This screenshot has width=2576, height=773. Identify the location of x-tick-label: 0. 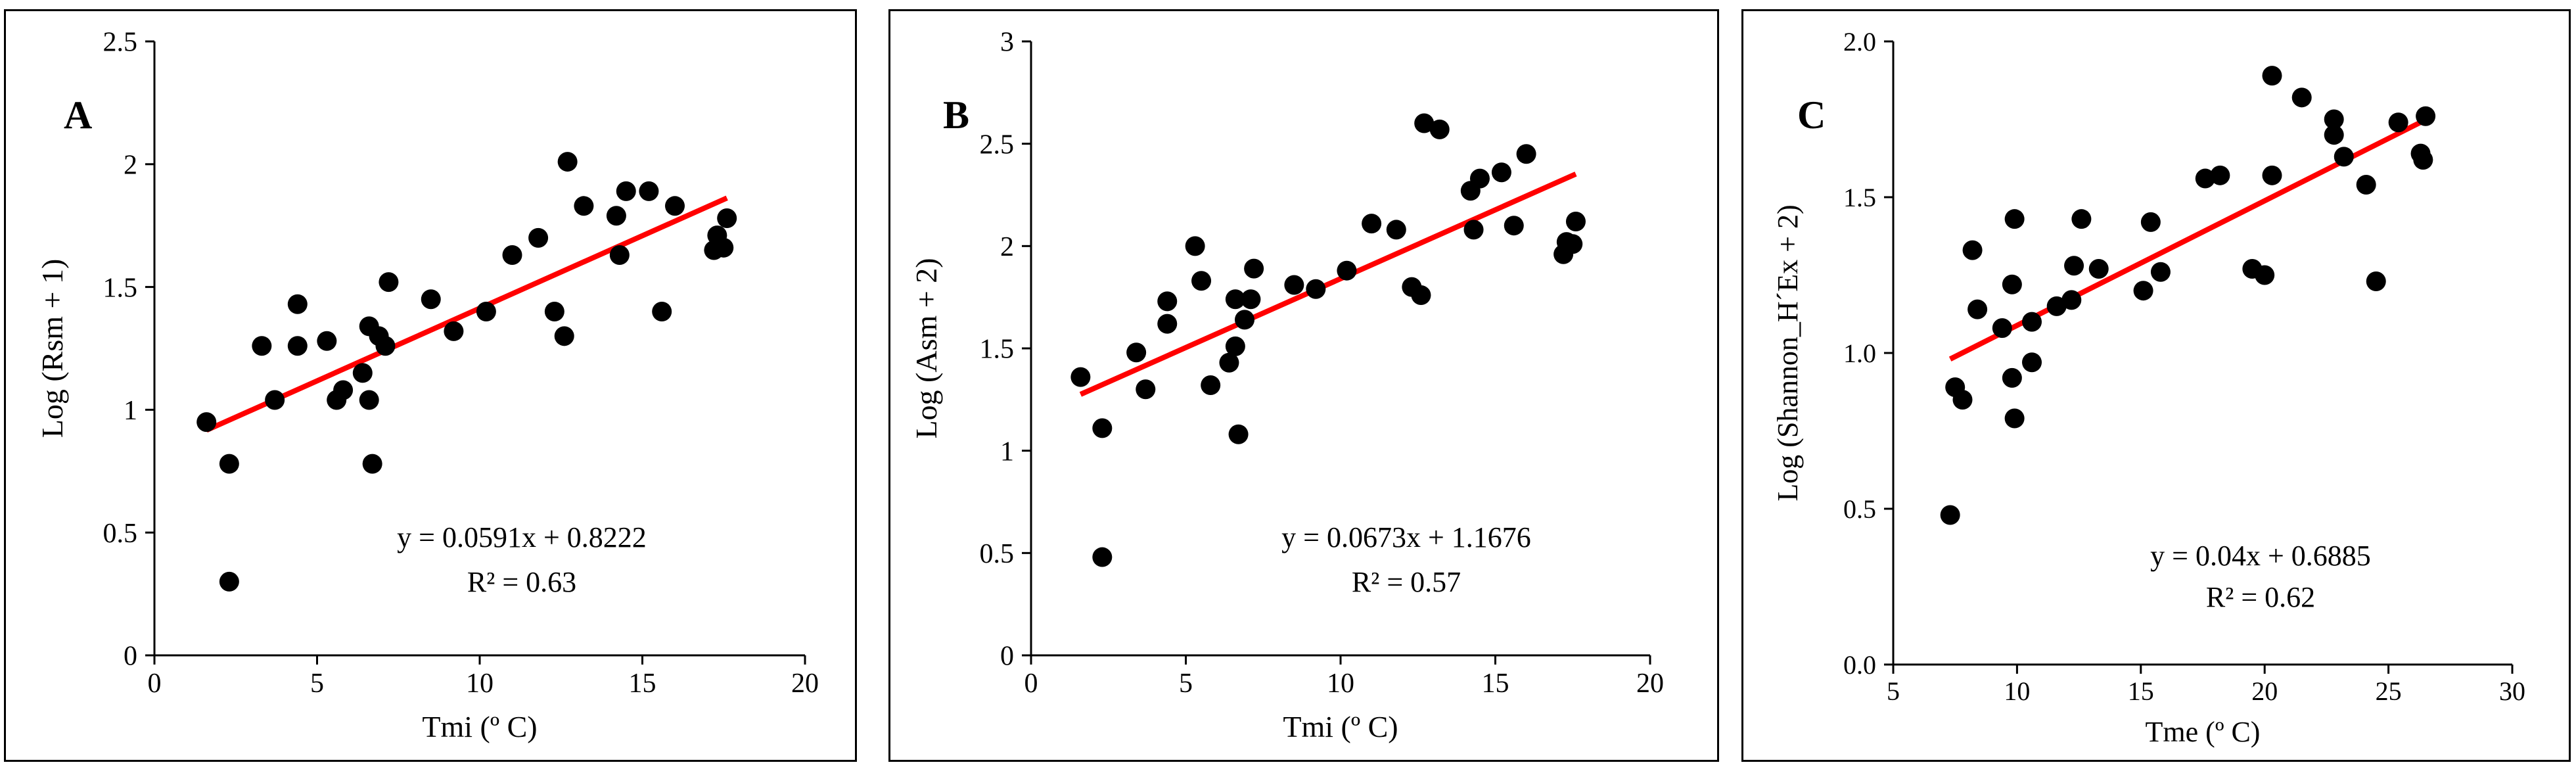
(1031, 683).